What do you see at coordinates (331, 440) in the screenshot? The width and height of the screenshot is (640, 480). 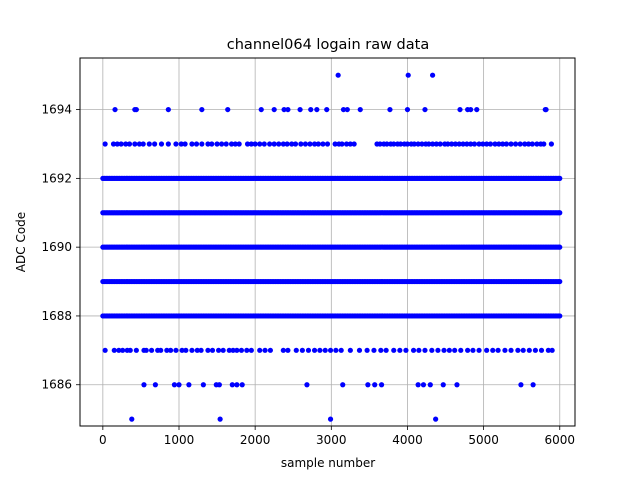 I see `x-tick-label: 3000` at bounding box center [331, 440].